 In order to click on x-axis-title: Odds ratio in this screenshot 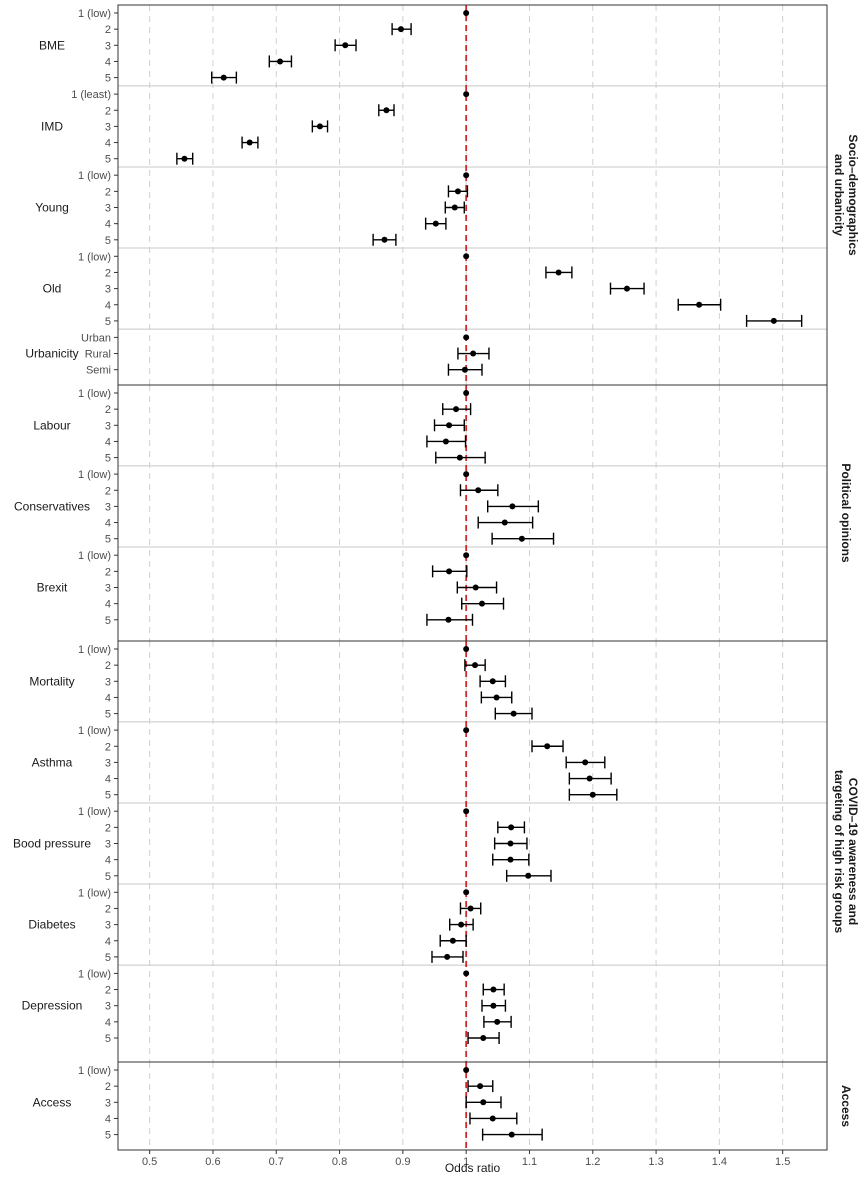, I will do `click(473, 1168)`.